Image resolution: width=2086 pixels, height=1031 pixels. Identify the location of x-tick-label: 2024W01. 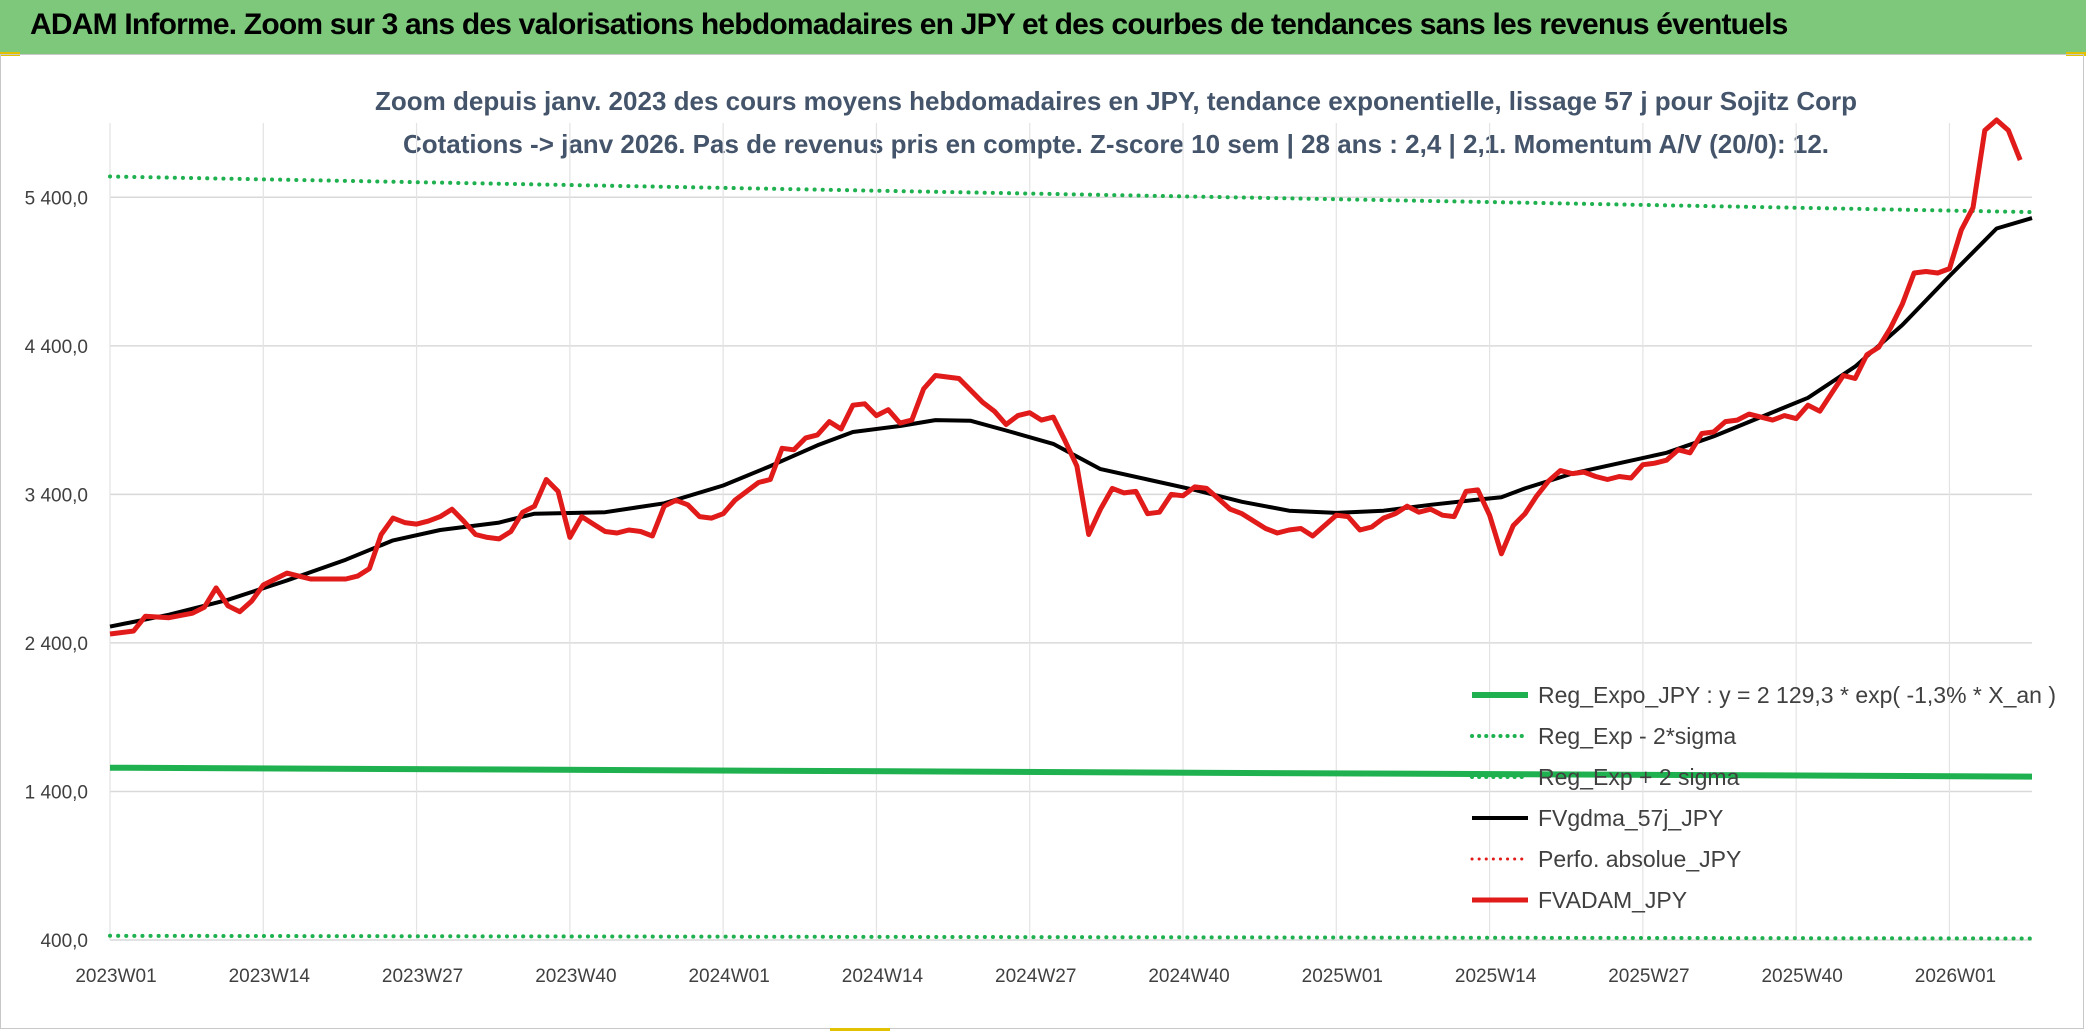
(728, 976).